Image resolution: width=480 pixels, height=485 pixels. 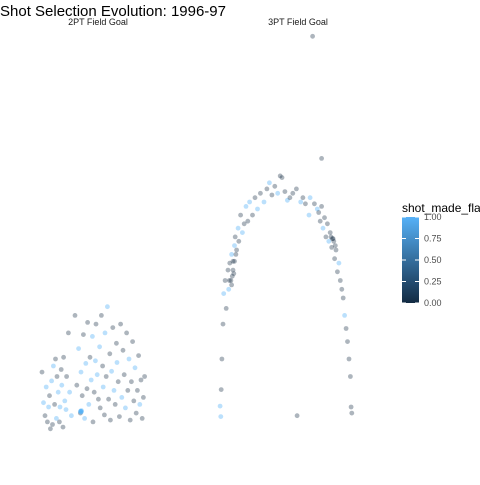 What do you see at coordinates (422, 260) in the screenshot?
I see `legend-ticks: 0.00 0.25 0.50 0.75 1.00` at bounding box center [422, 260].